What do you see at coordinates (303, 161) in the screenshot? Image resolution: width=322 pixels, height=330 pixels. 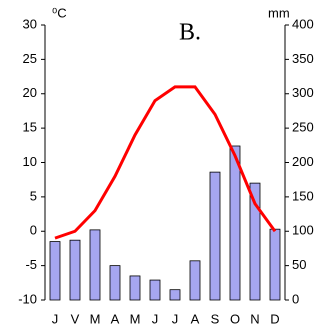 I see `y2-tick-label: 200` at bounding box center [303, 161].